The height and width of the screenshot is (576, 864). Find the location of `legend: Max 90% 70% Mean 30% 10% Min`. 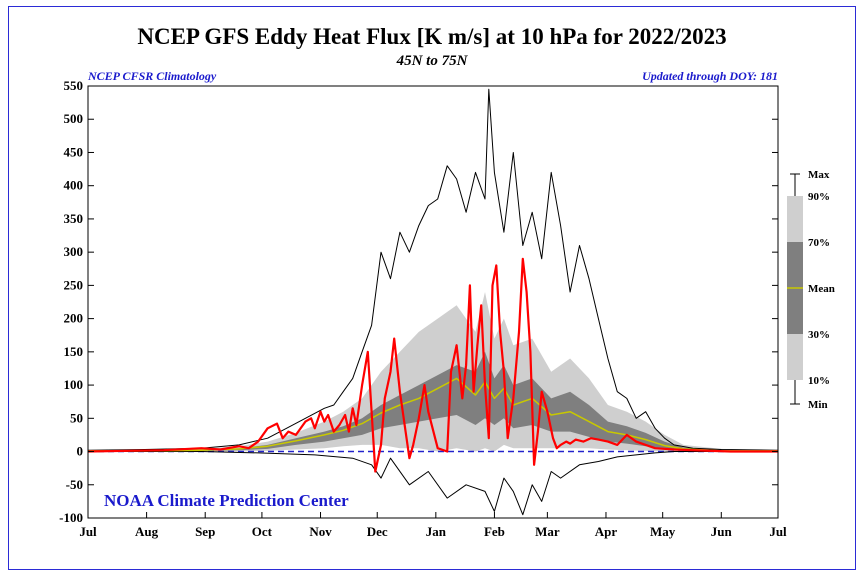

legend: Max 90% 70% Mean 30% 10% Min is located at coordinates (811, 290).